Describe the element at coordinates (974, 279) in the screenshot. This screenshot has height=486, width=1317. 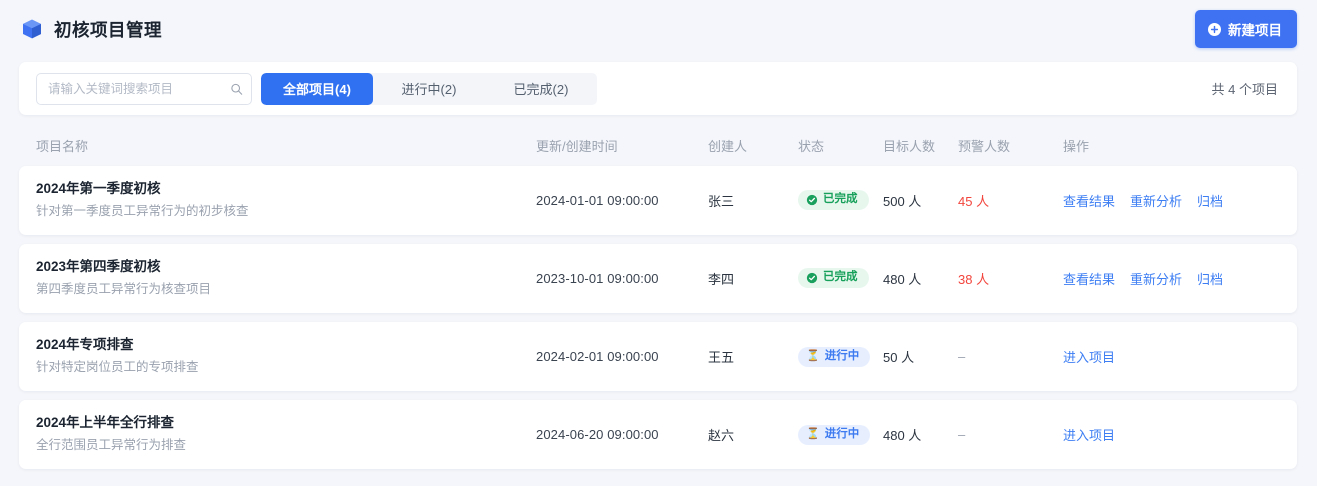
I see `row-warn: 38 人` at that location.